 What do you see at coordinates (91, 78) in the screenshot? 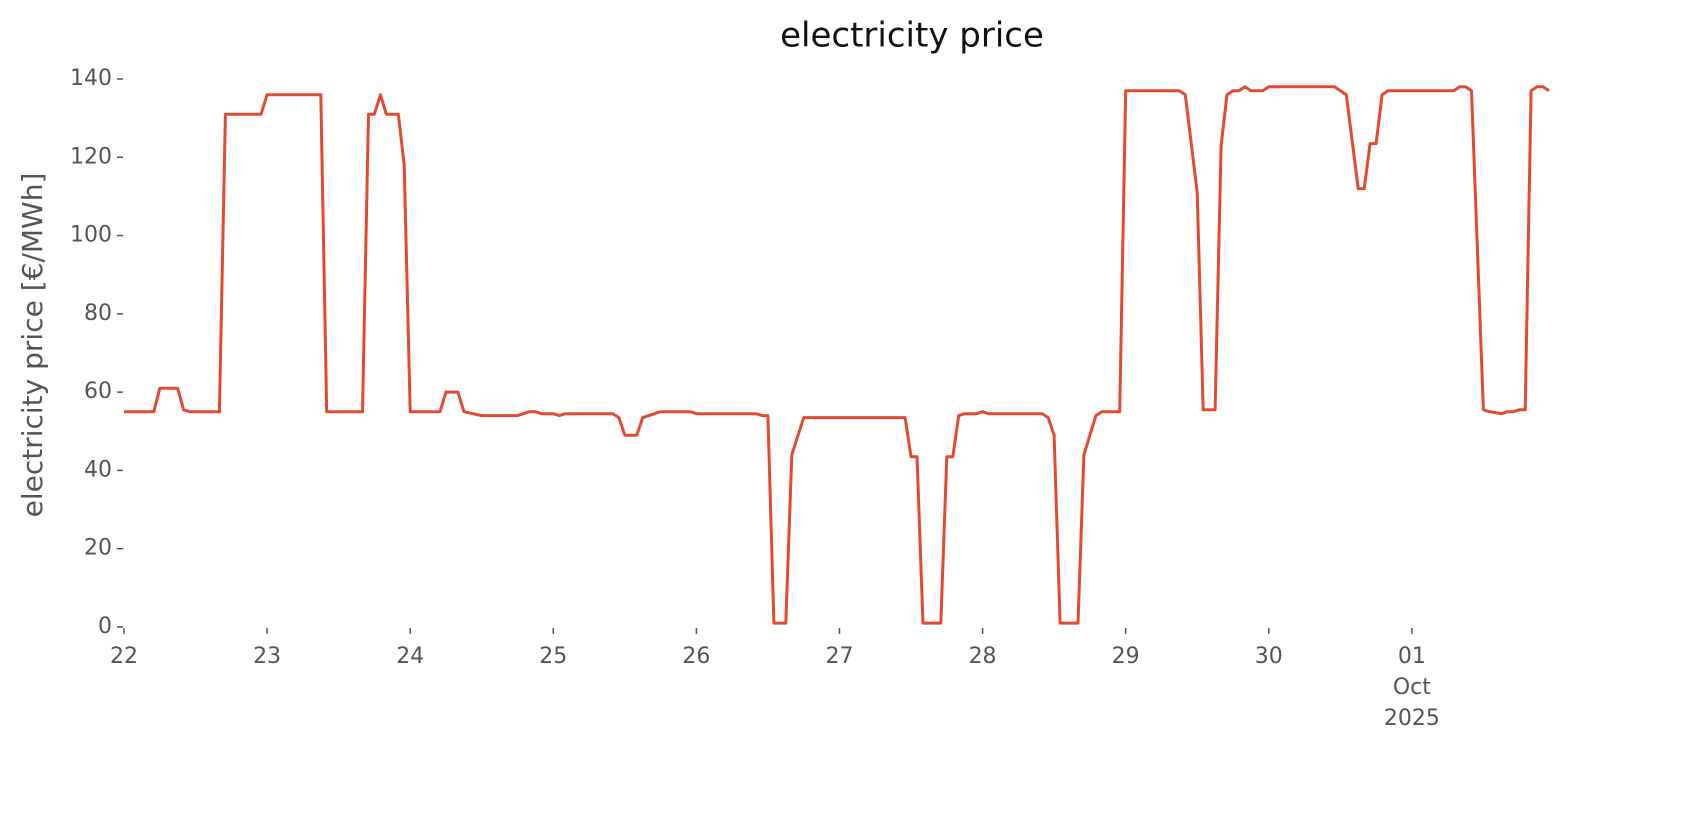
I see `y-tick-label: 140` at bounding box center [91, 78].